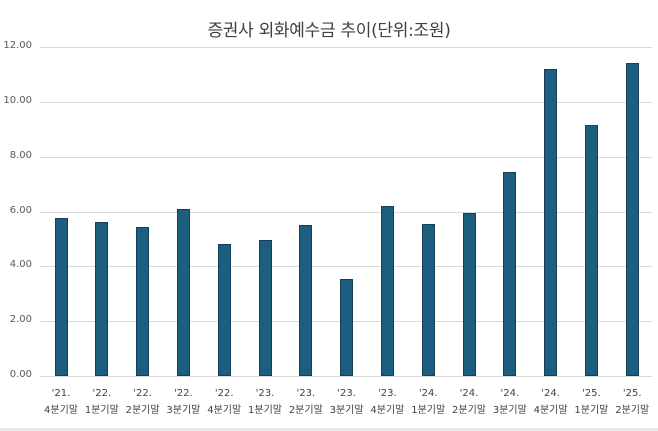 This screenshot has width=658, height=431. What do you see at coordinates (551, 402) in the screenshot?
I see `x-tick-label: '24. 4분기말` at bounding box center [551, 402].